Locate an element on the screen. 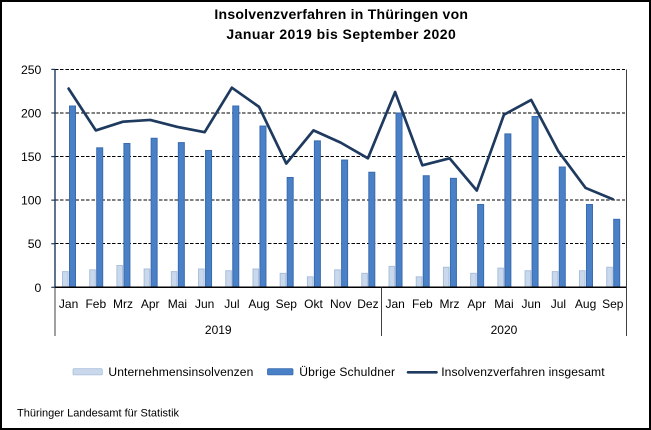 The image size is (651, 430). svg-text: 150 is located at coordinates (31, 157).